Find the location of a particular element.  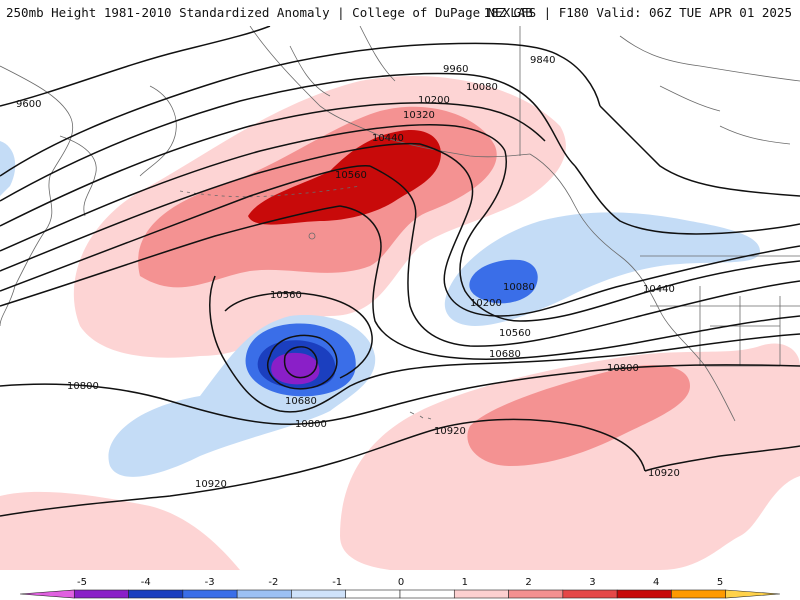

anomaly-plus2-subtropical is located at coordinates (578, 415).